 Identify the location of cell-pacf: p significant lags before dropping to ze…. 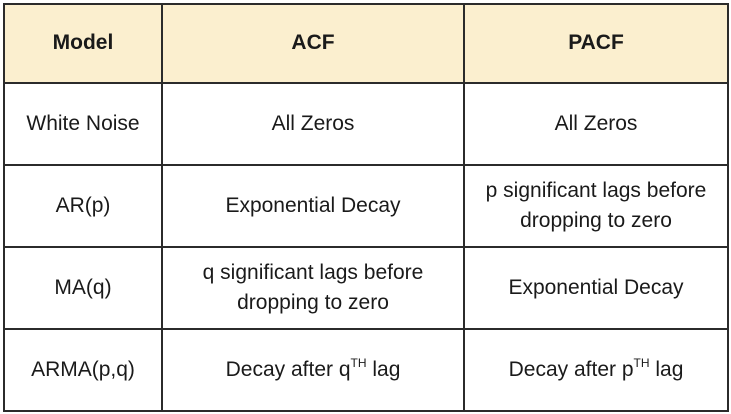
(596, 206).